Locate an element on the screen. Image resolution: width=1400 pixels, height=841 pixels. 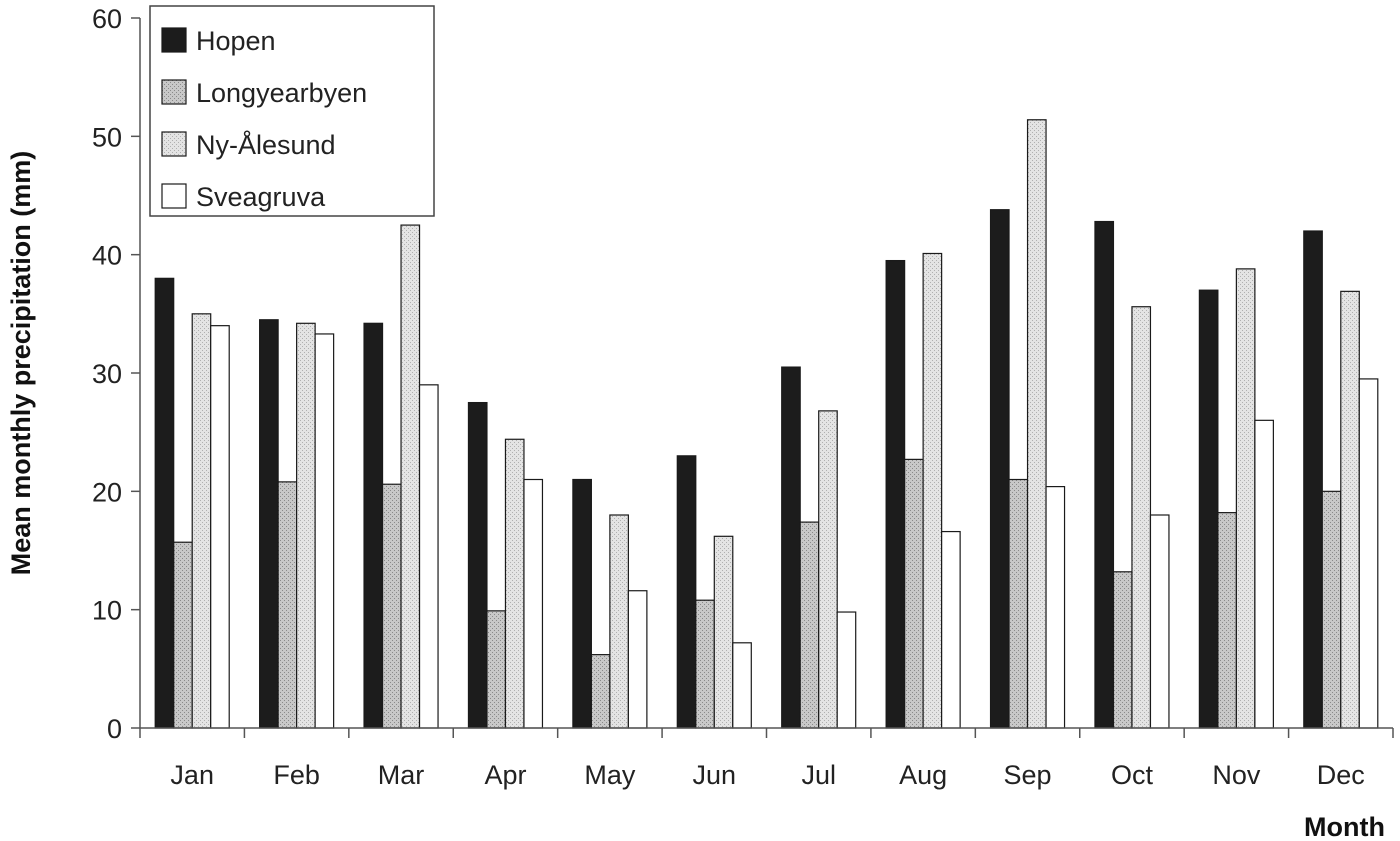
bar-sveagruva-aug is located at coordinates (951, 629).